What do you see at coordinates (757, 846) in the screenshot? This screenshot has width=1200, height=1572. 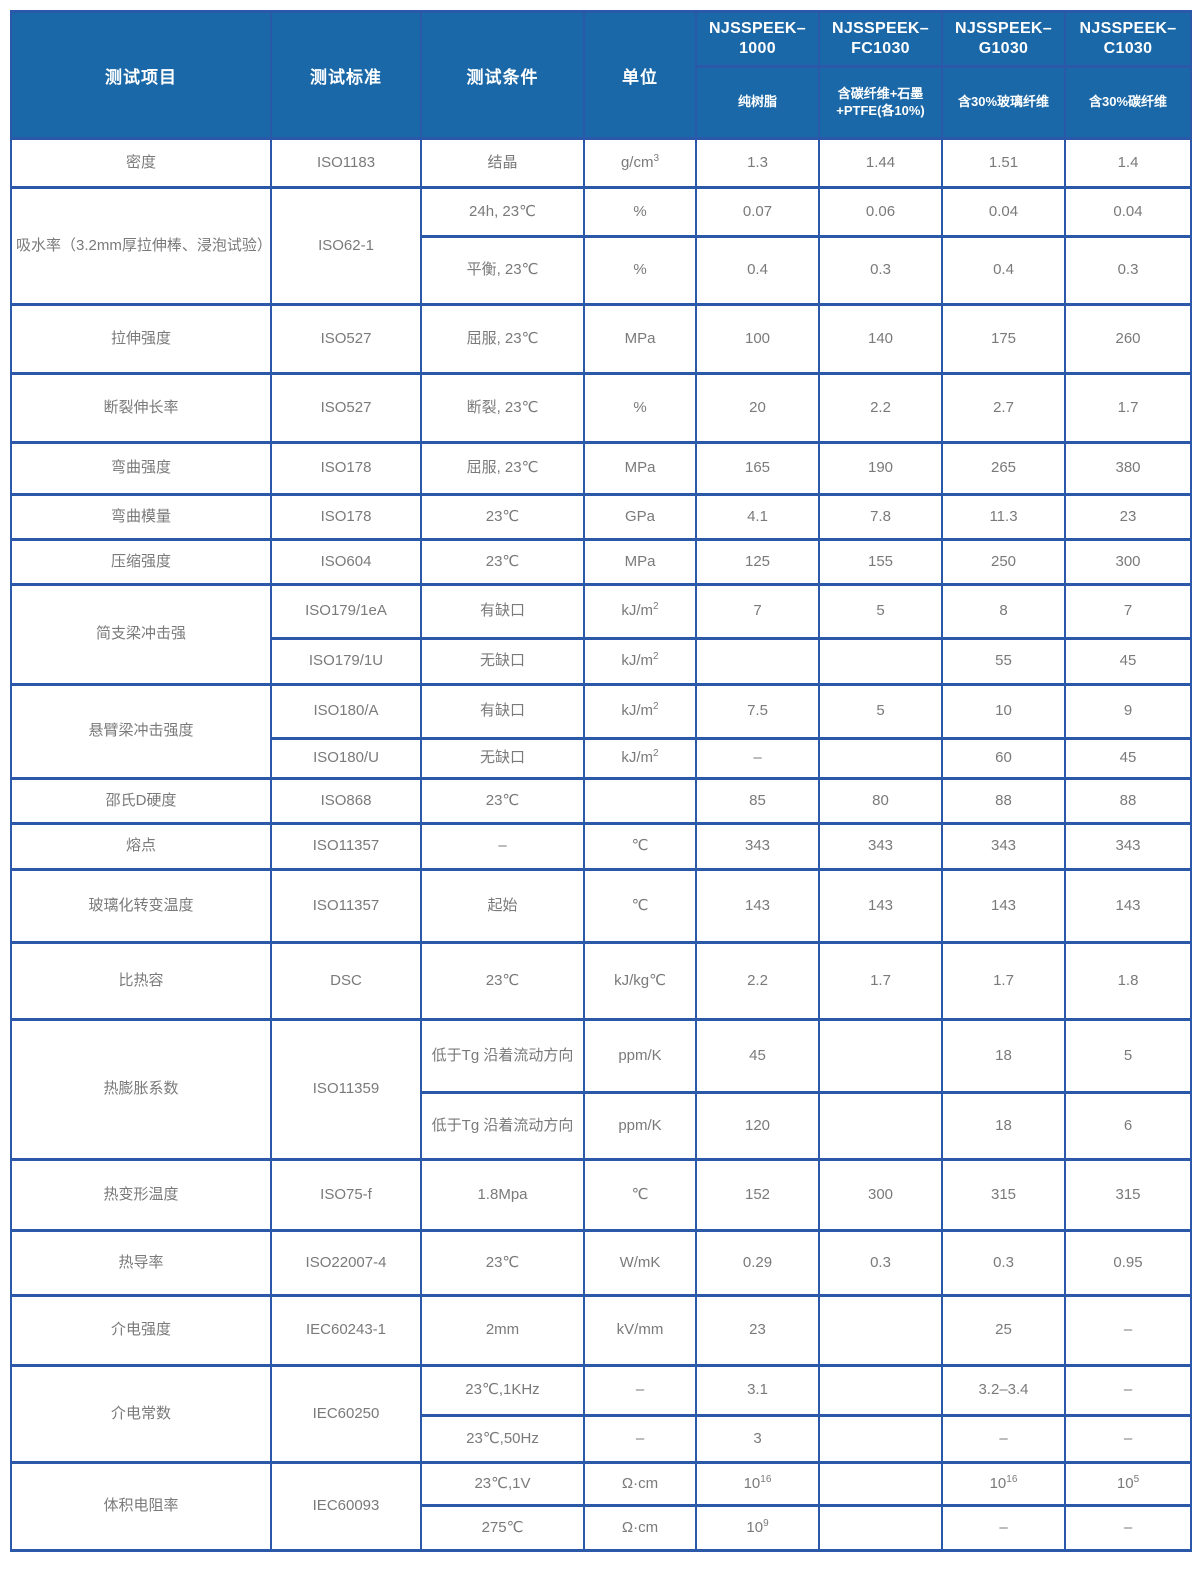 I see `cell-value: 343` at bounding box center [757, 846].